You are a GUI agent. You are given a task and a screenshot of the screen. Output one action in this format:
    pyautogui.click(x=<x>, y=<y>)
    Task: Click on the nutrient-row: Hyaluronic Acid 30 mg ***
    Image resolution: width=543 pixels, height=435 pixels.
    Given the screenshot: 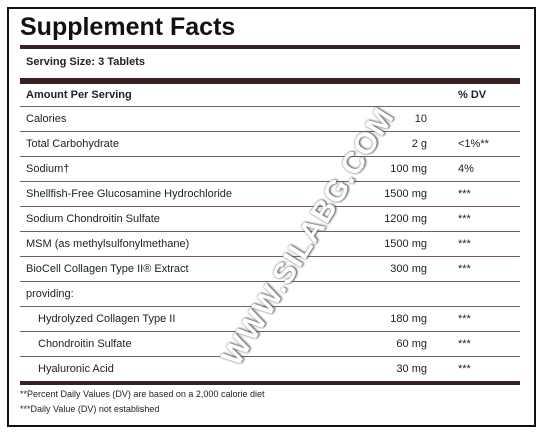 What is the action you would take?
    pyautogui.click(x=270, y=368)
    